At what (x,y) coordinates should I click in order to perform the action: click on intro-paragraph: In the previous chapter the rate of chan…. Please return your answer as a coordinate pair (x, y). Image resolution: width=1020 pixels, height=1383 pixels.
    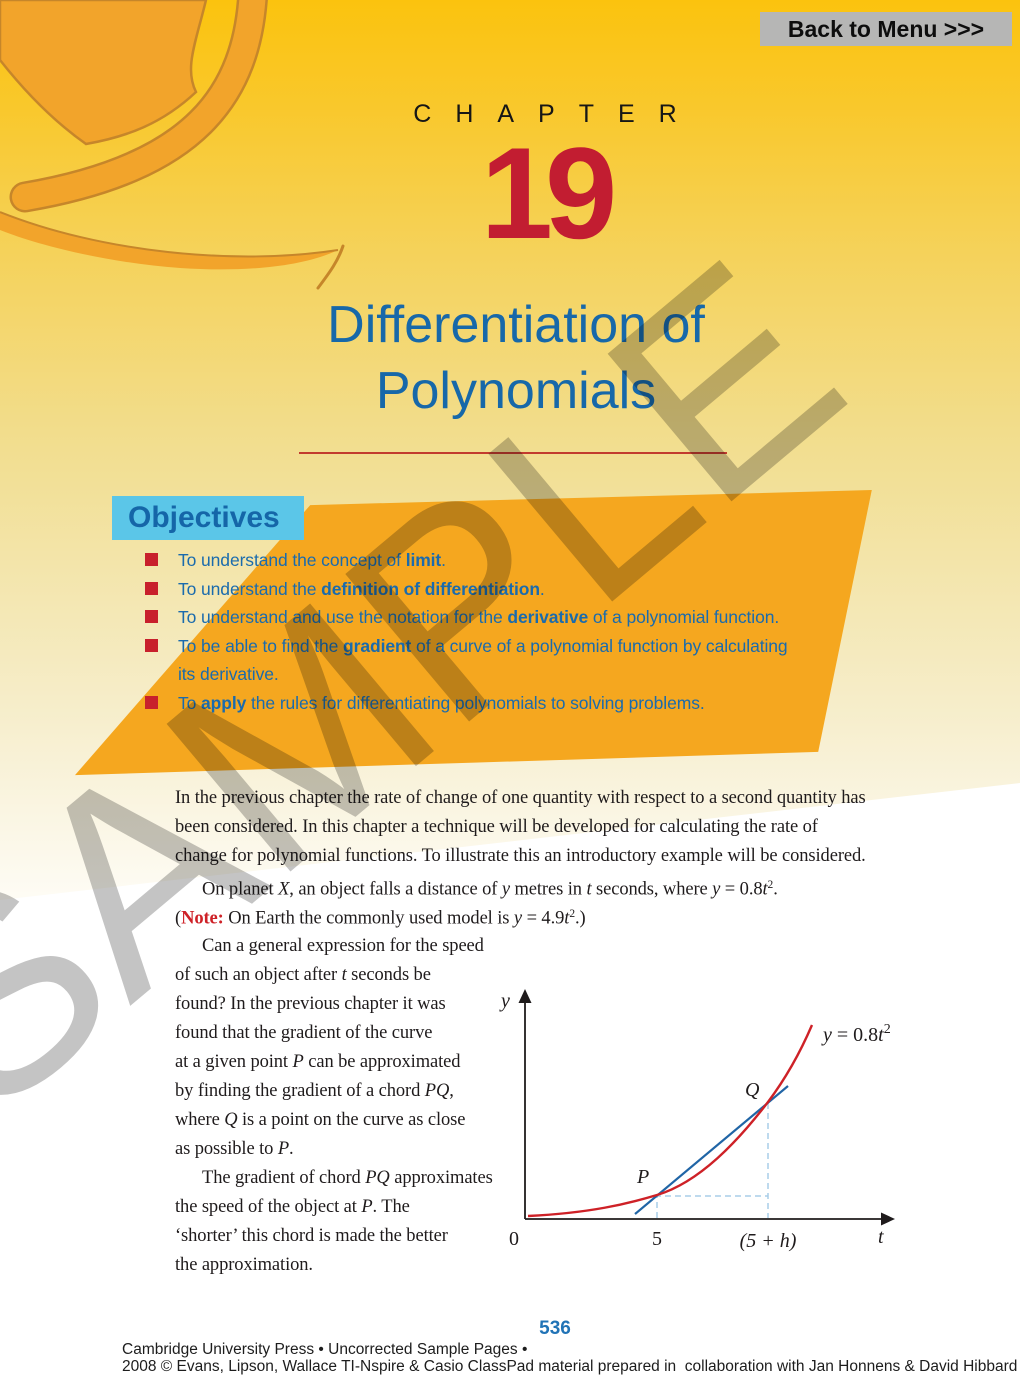
    Looking at the image, I should click on (562, 856).